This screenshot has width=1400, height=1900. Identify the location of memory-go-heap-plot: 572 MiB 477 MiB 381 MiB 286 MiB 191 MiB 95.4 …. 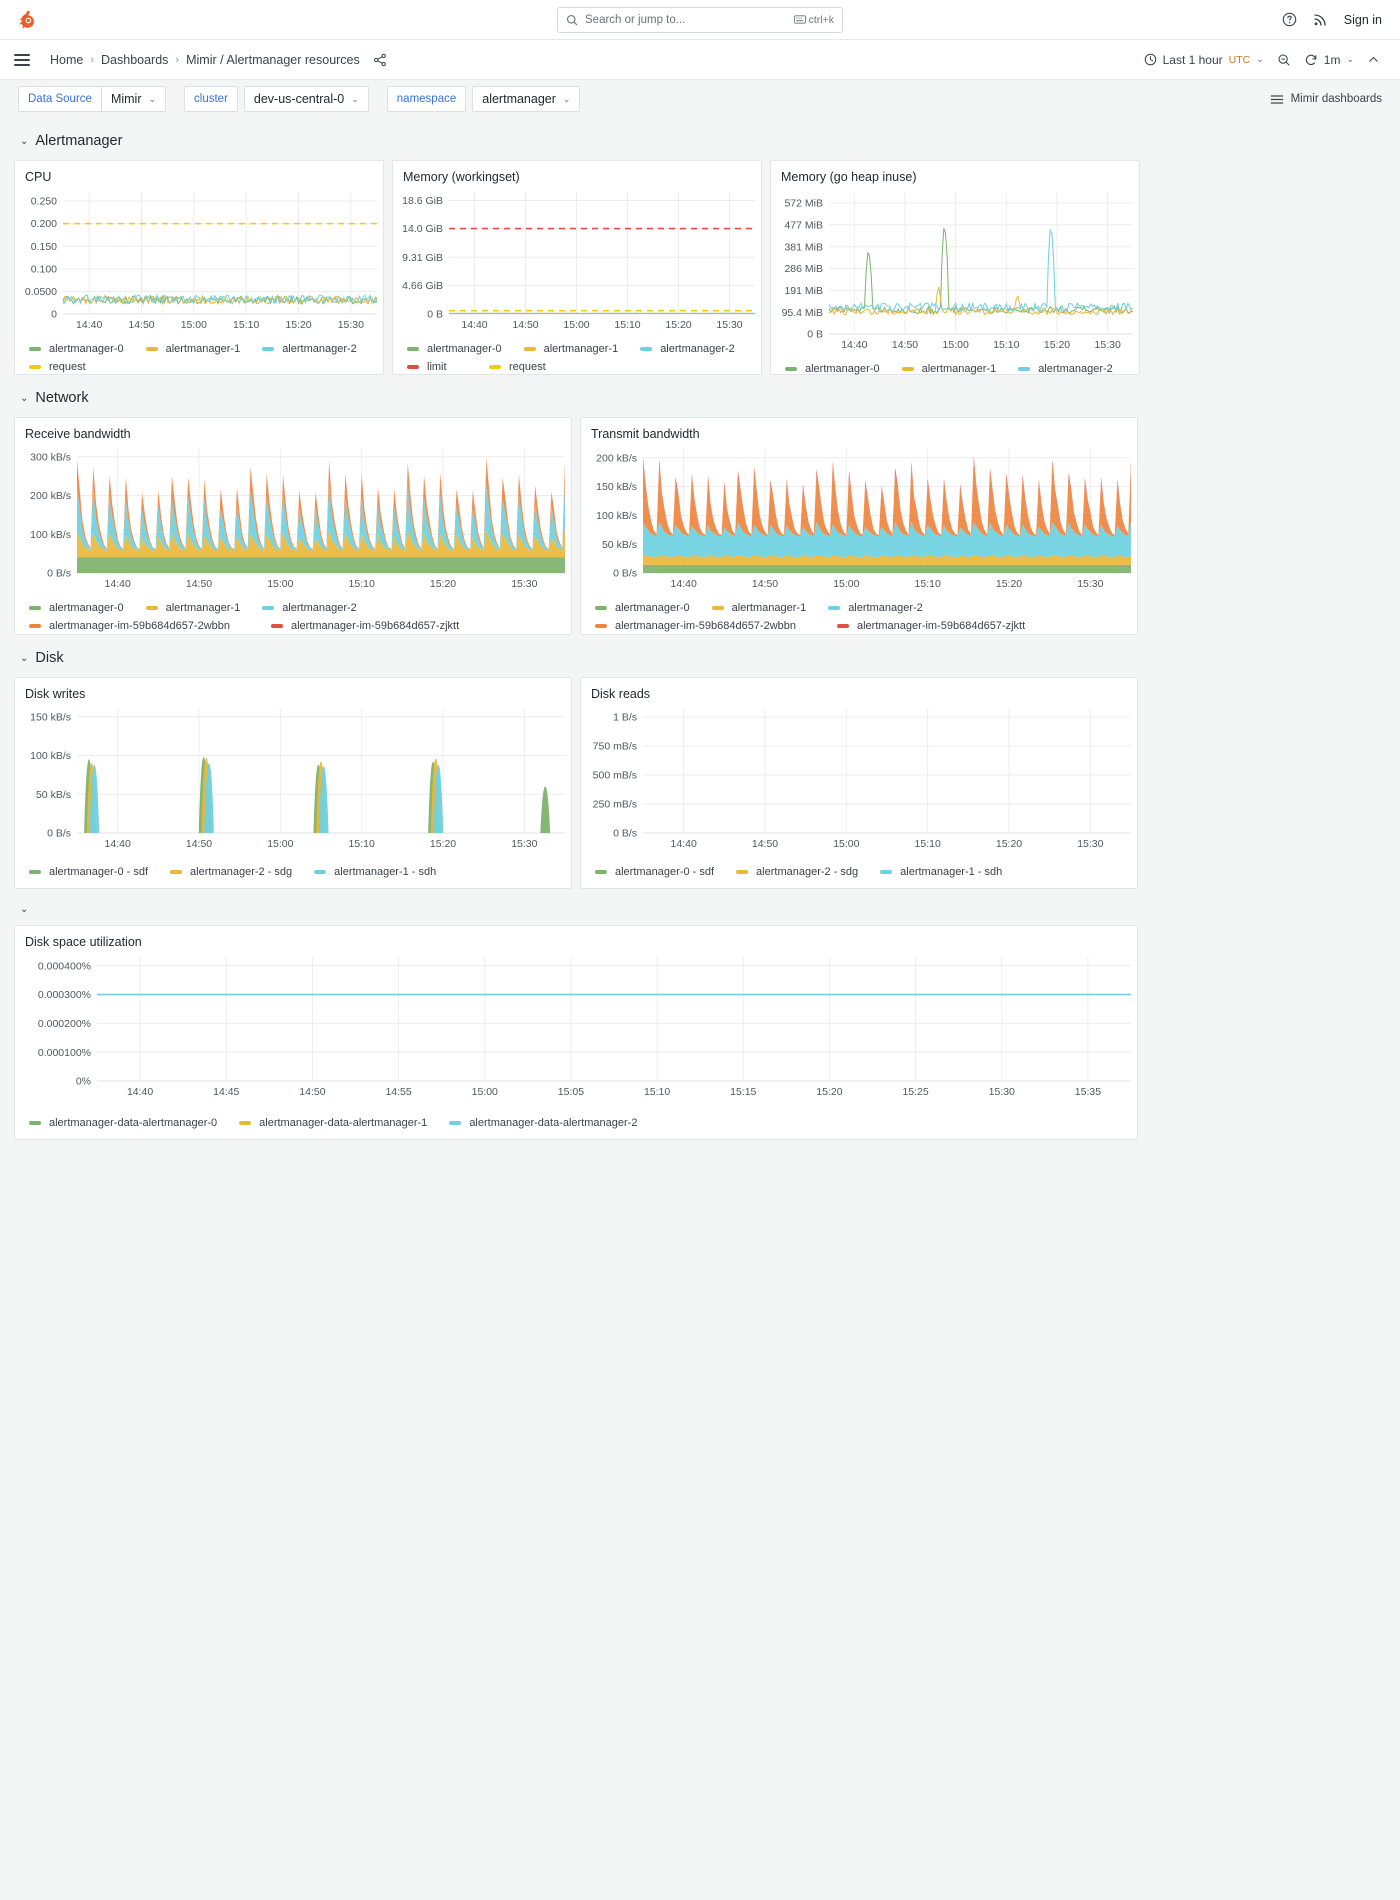
(955, 271).